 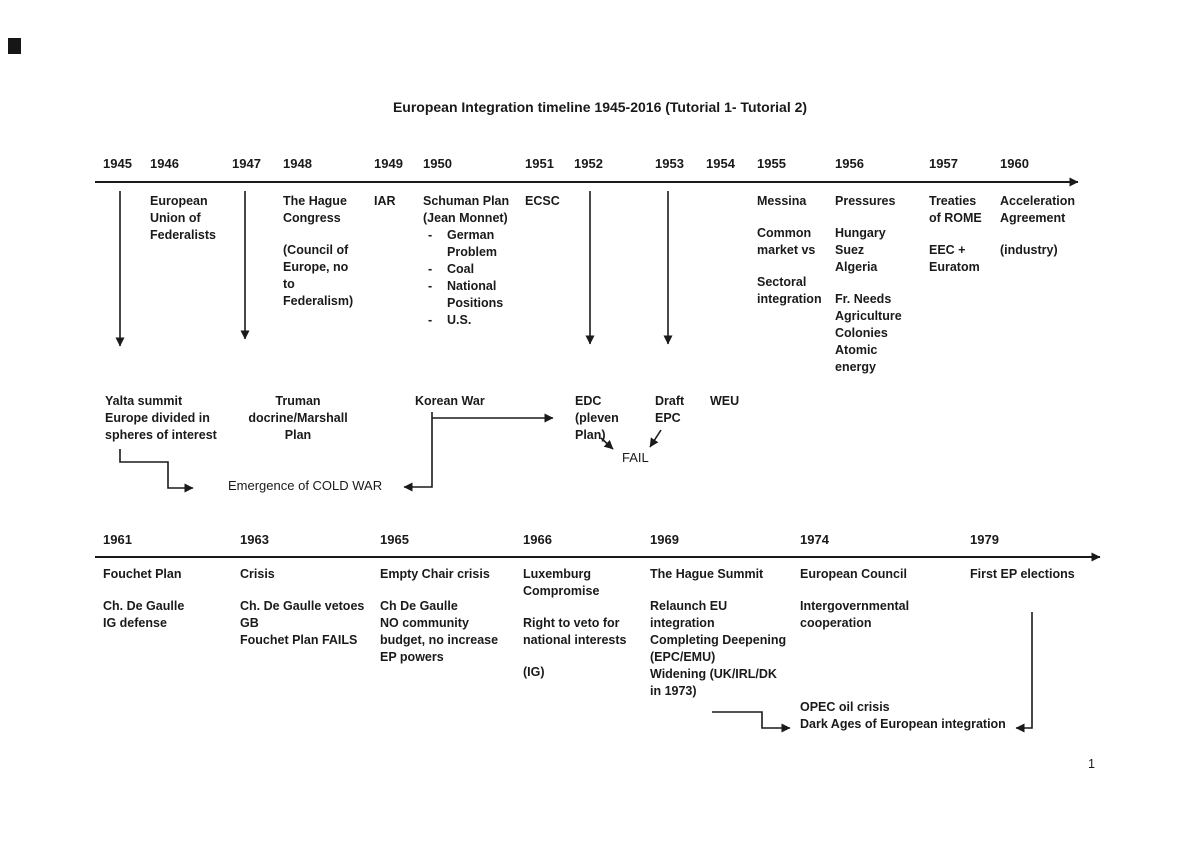 I want to click on tl2-year-1961: 1961, so click(x=117, y=539).